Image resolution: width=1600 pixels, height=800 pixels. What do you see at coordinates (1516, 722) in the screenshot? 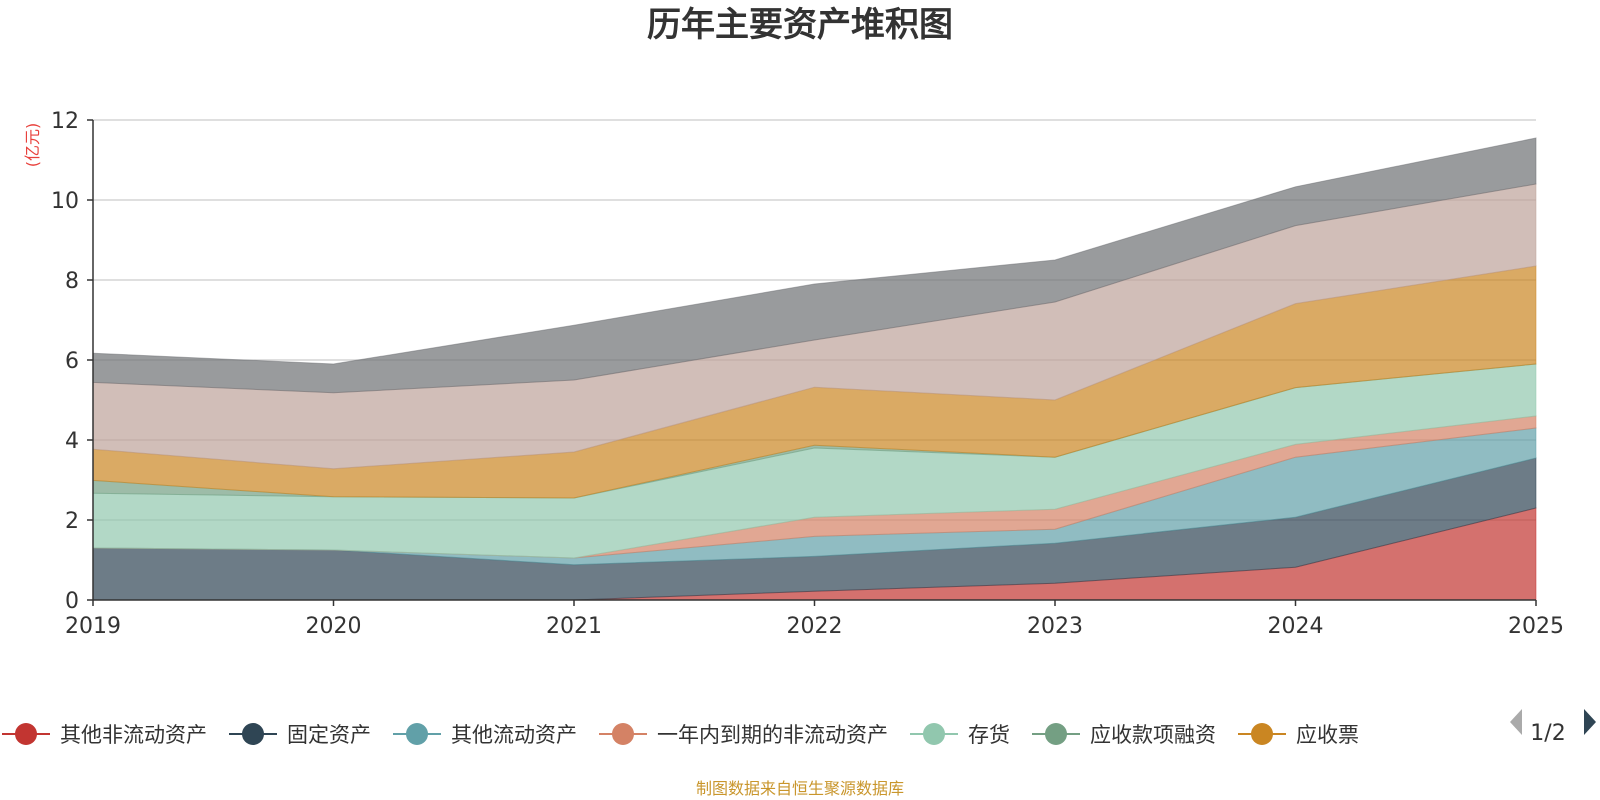
I see `legend-prev-page-icon` at bounding box center [1516, 722].